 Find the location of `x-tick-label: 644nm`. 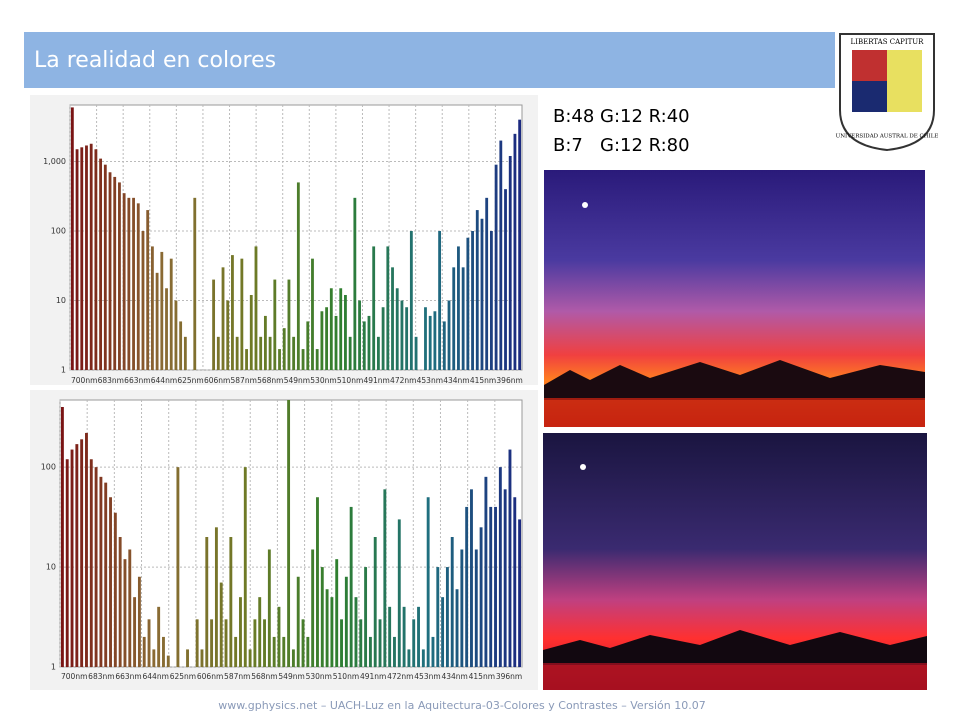

x-tick-label: 644nm is located at coordinates (164, 380).